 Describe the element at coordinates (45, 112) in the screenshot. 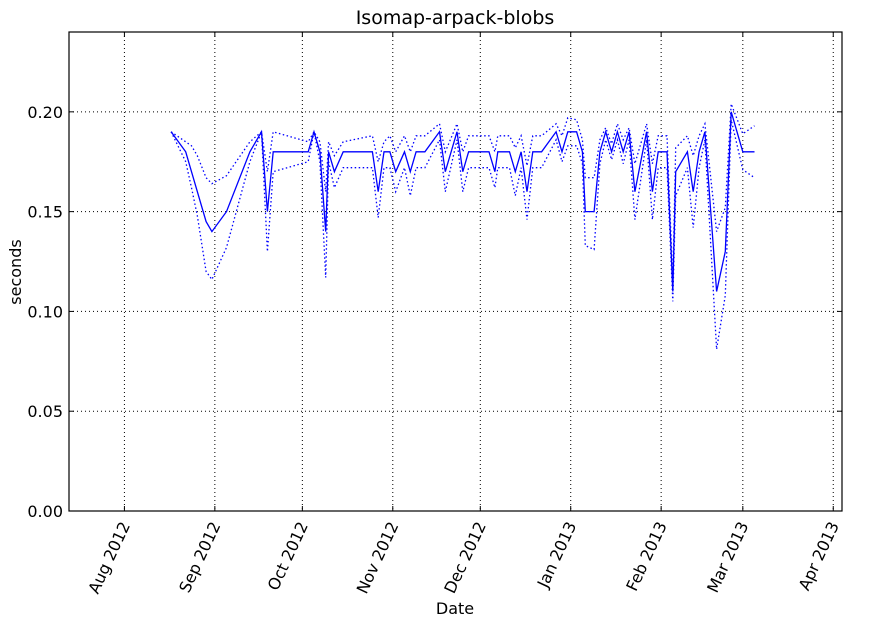

I see `y-tick-label: 0.20` at that location.